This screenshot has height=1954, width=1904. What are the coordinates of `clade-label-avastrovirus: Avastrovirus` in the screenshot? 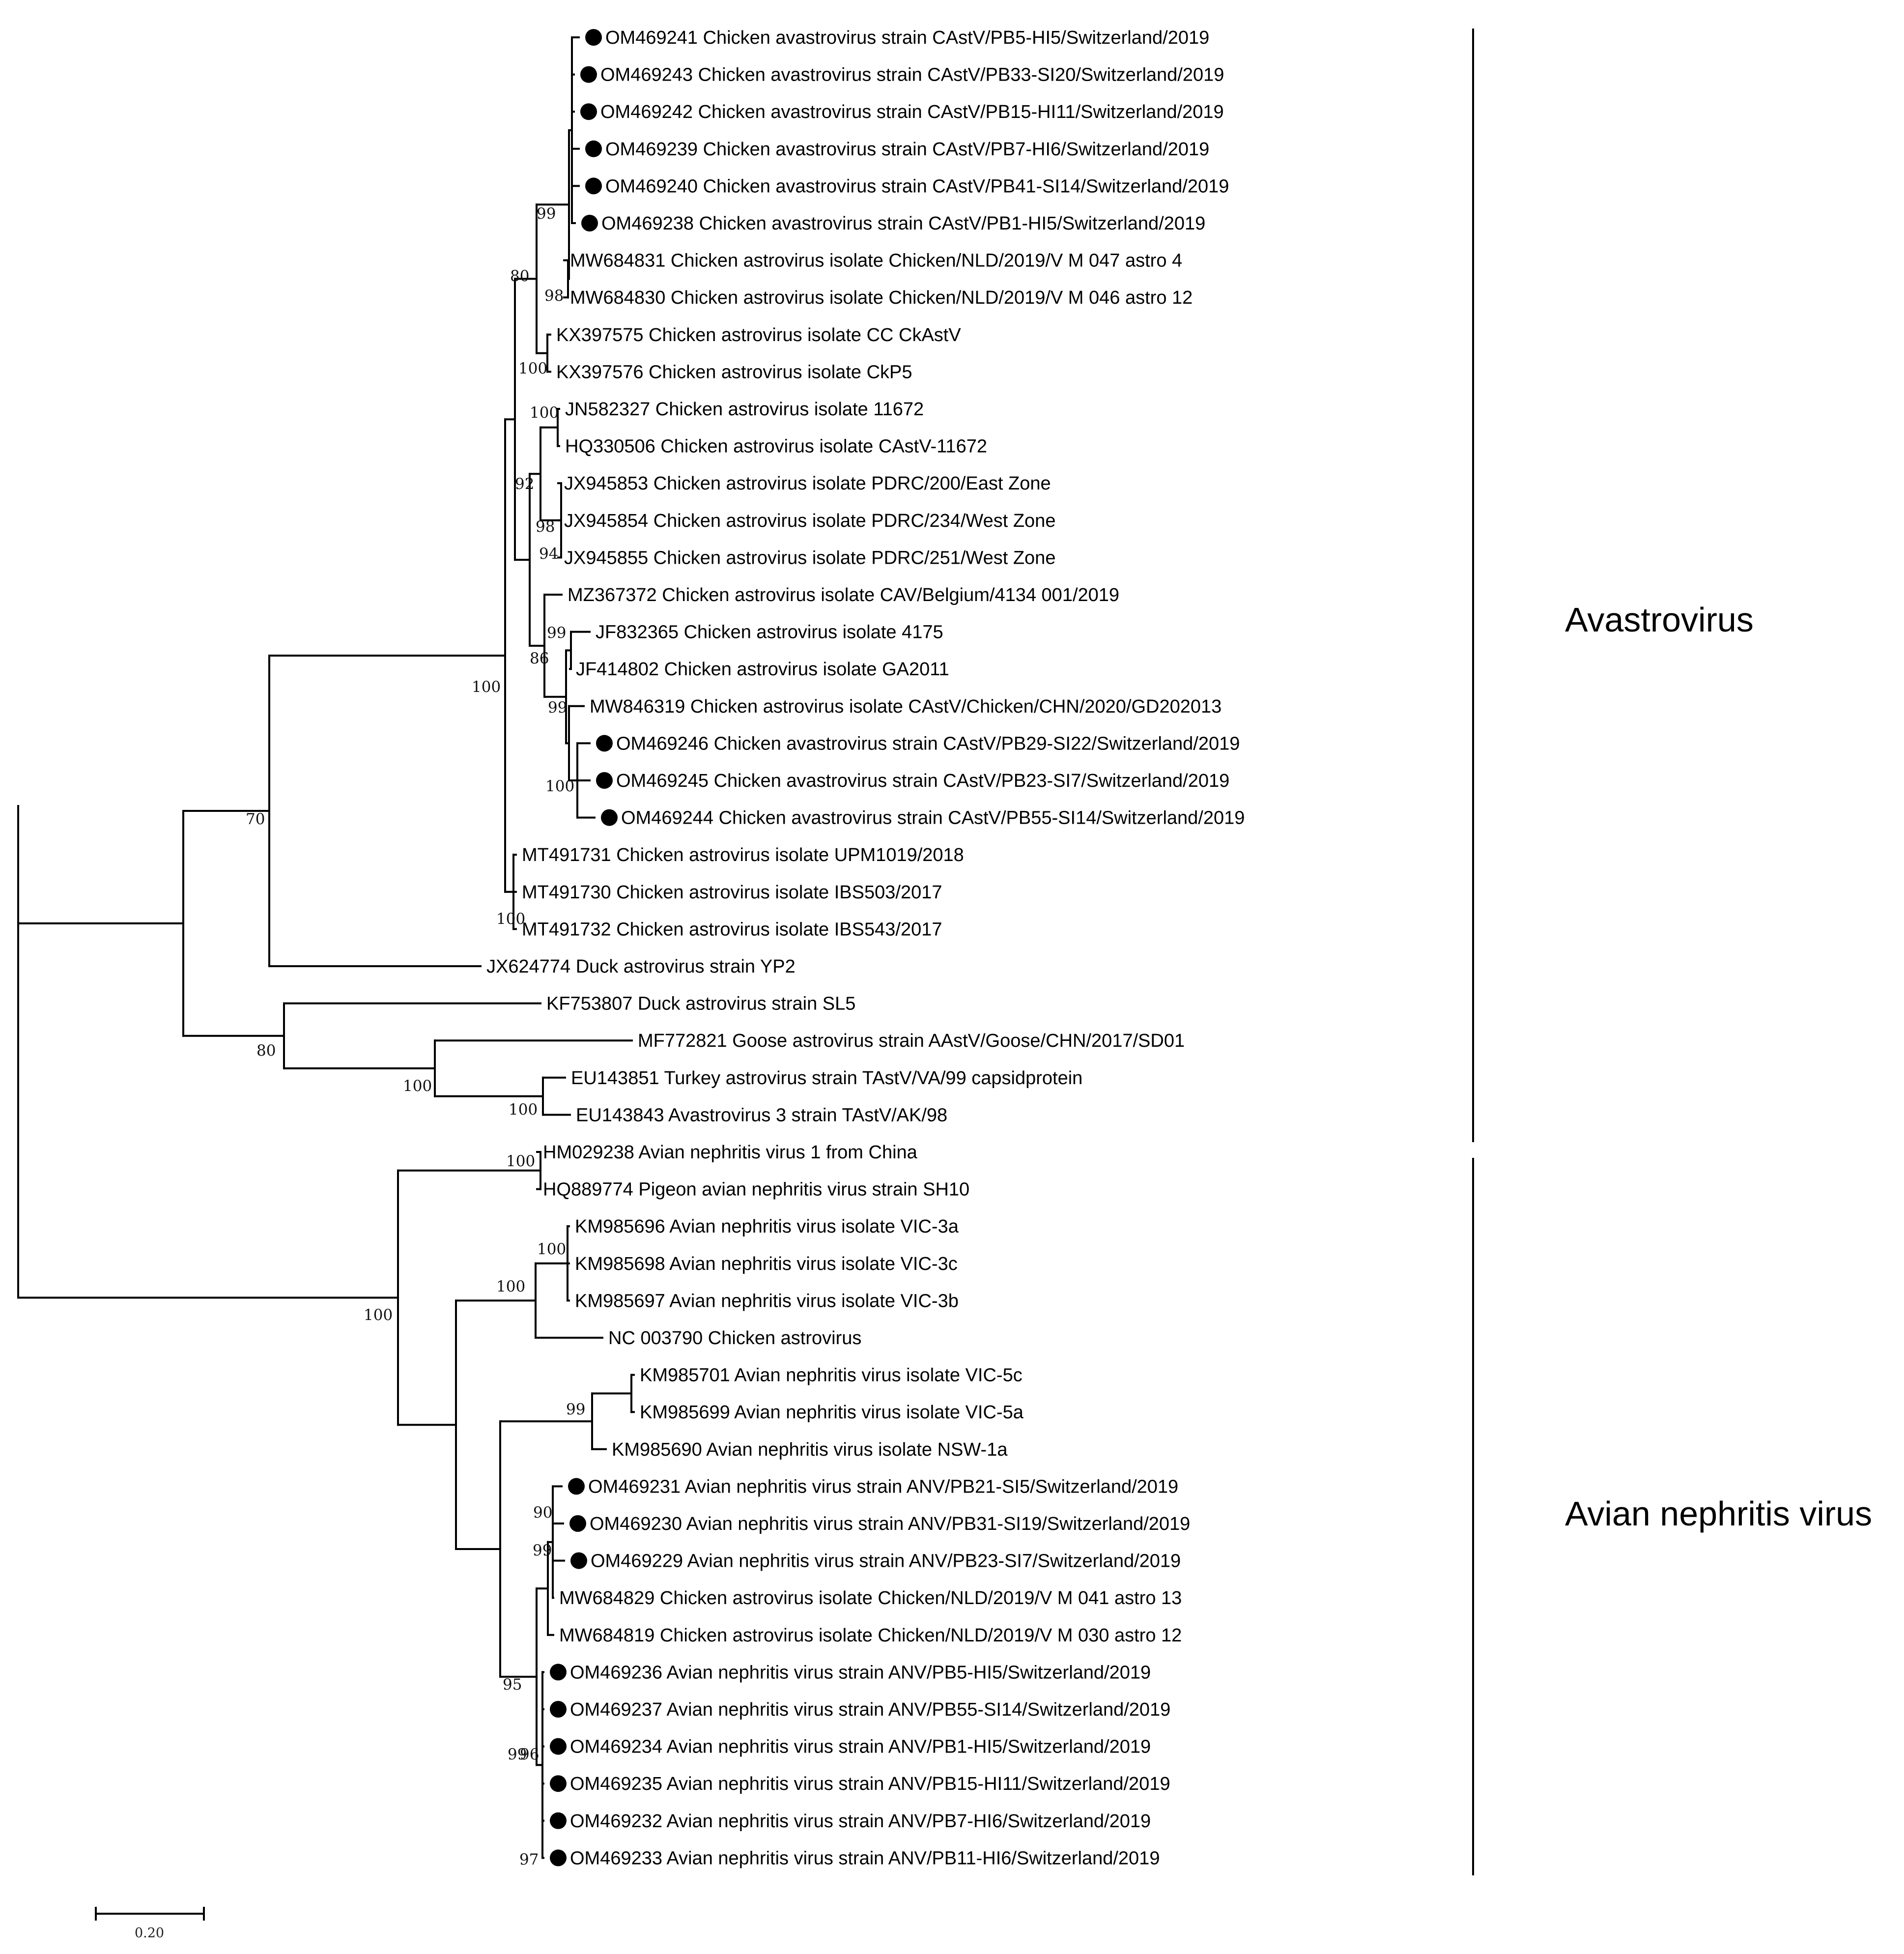 It's located at (1659, 620).